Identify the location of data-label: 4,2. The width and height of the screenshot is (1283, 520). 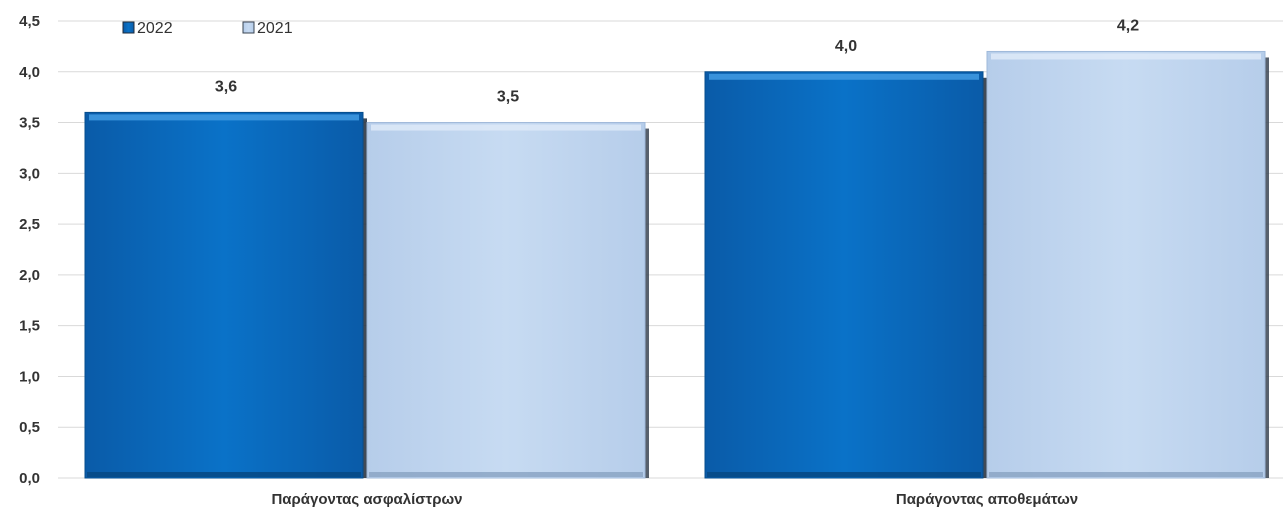
(1128, 25).